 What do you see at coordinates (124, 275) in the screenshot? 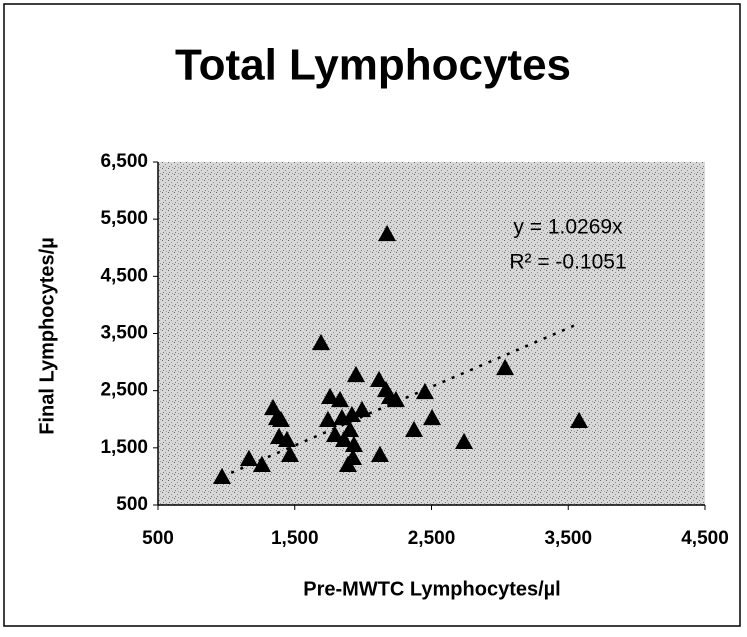
I see `y-tick-label: 4,500` at bounding box center [124, 275].